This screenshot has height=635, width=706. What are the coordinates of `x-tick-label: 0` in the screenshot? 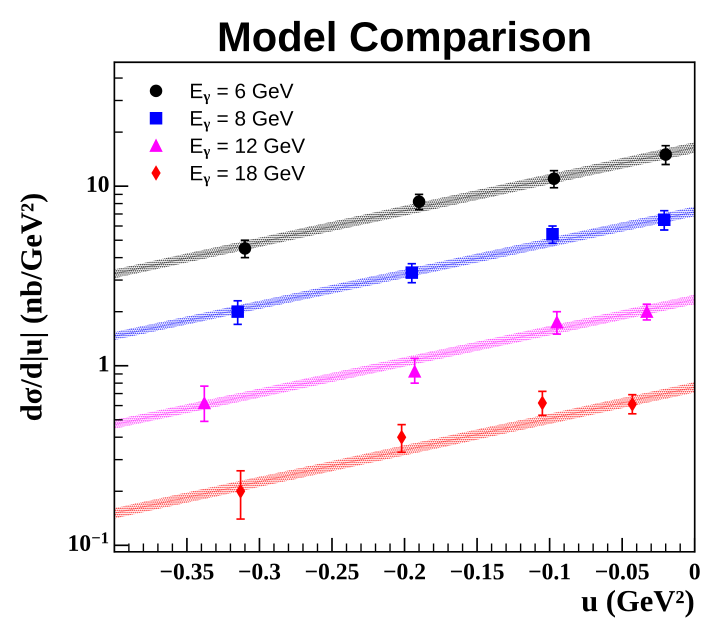 It's located at (695, 572).